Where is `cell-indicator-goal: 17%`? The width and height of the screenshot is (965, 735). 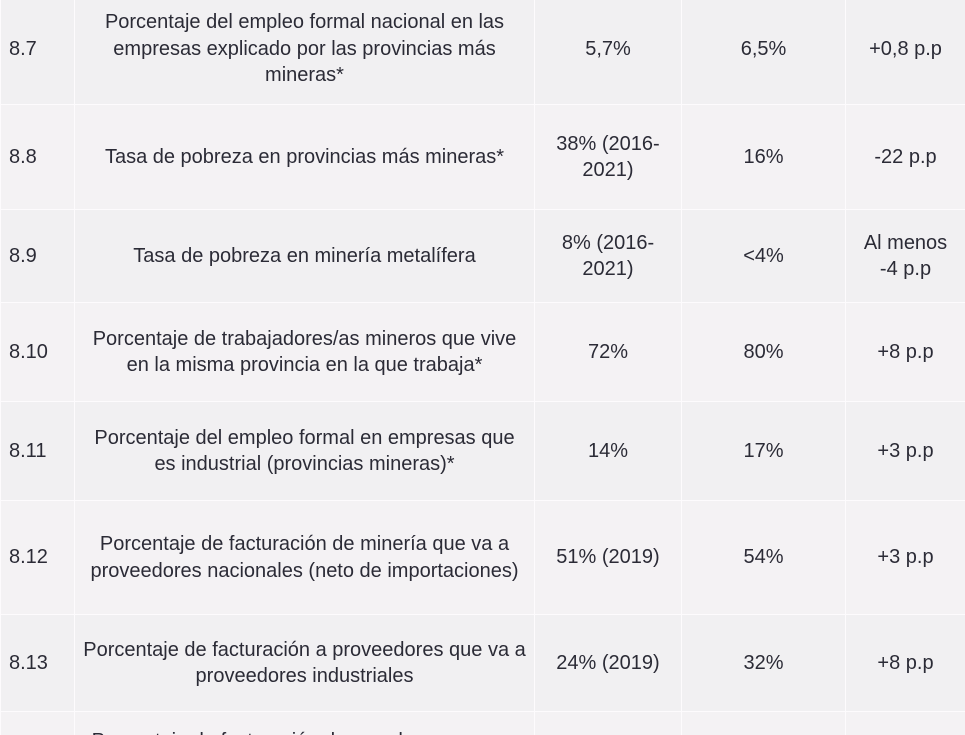
cell-indicator-goal: 17% is located at coordinates (763, 451).